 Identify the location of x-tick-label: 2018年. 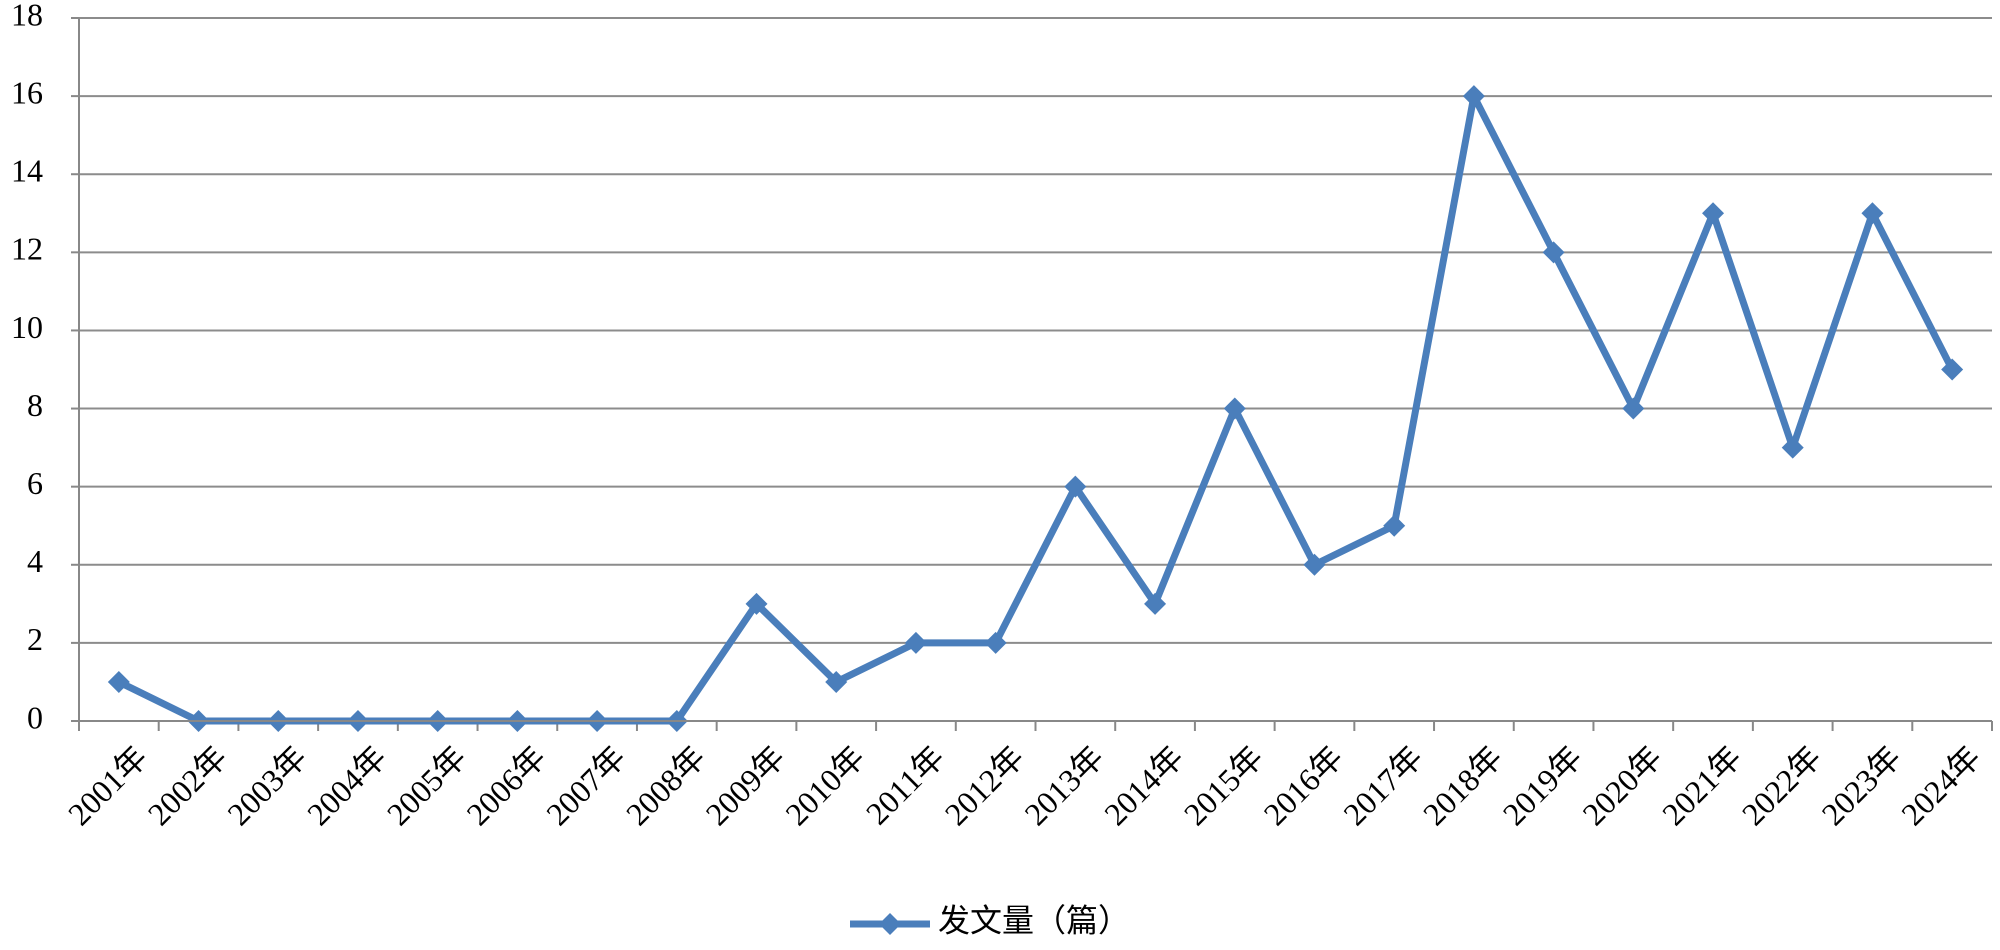
(1462, 785).